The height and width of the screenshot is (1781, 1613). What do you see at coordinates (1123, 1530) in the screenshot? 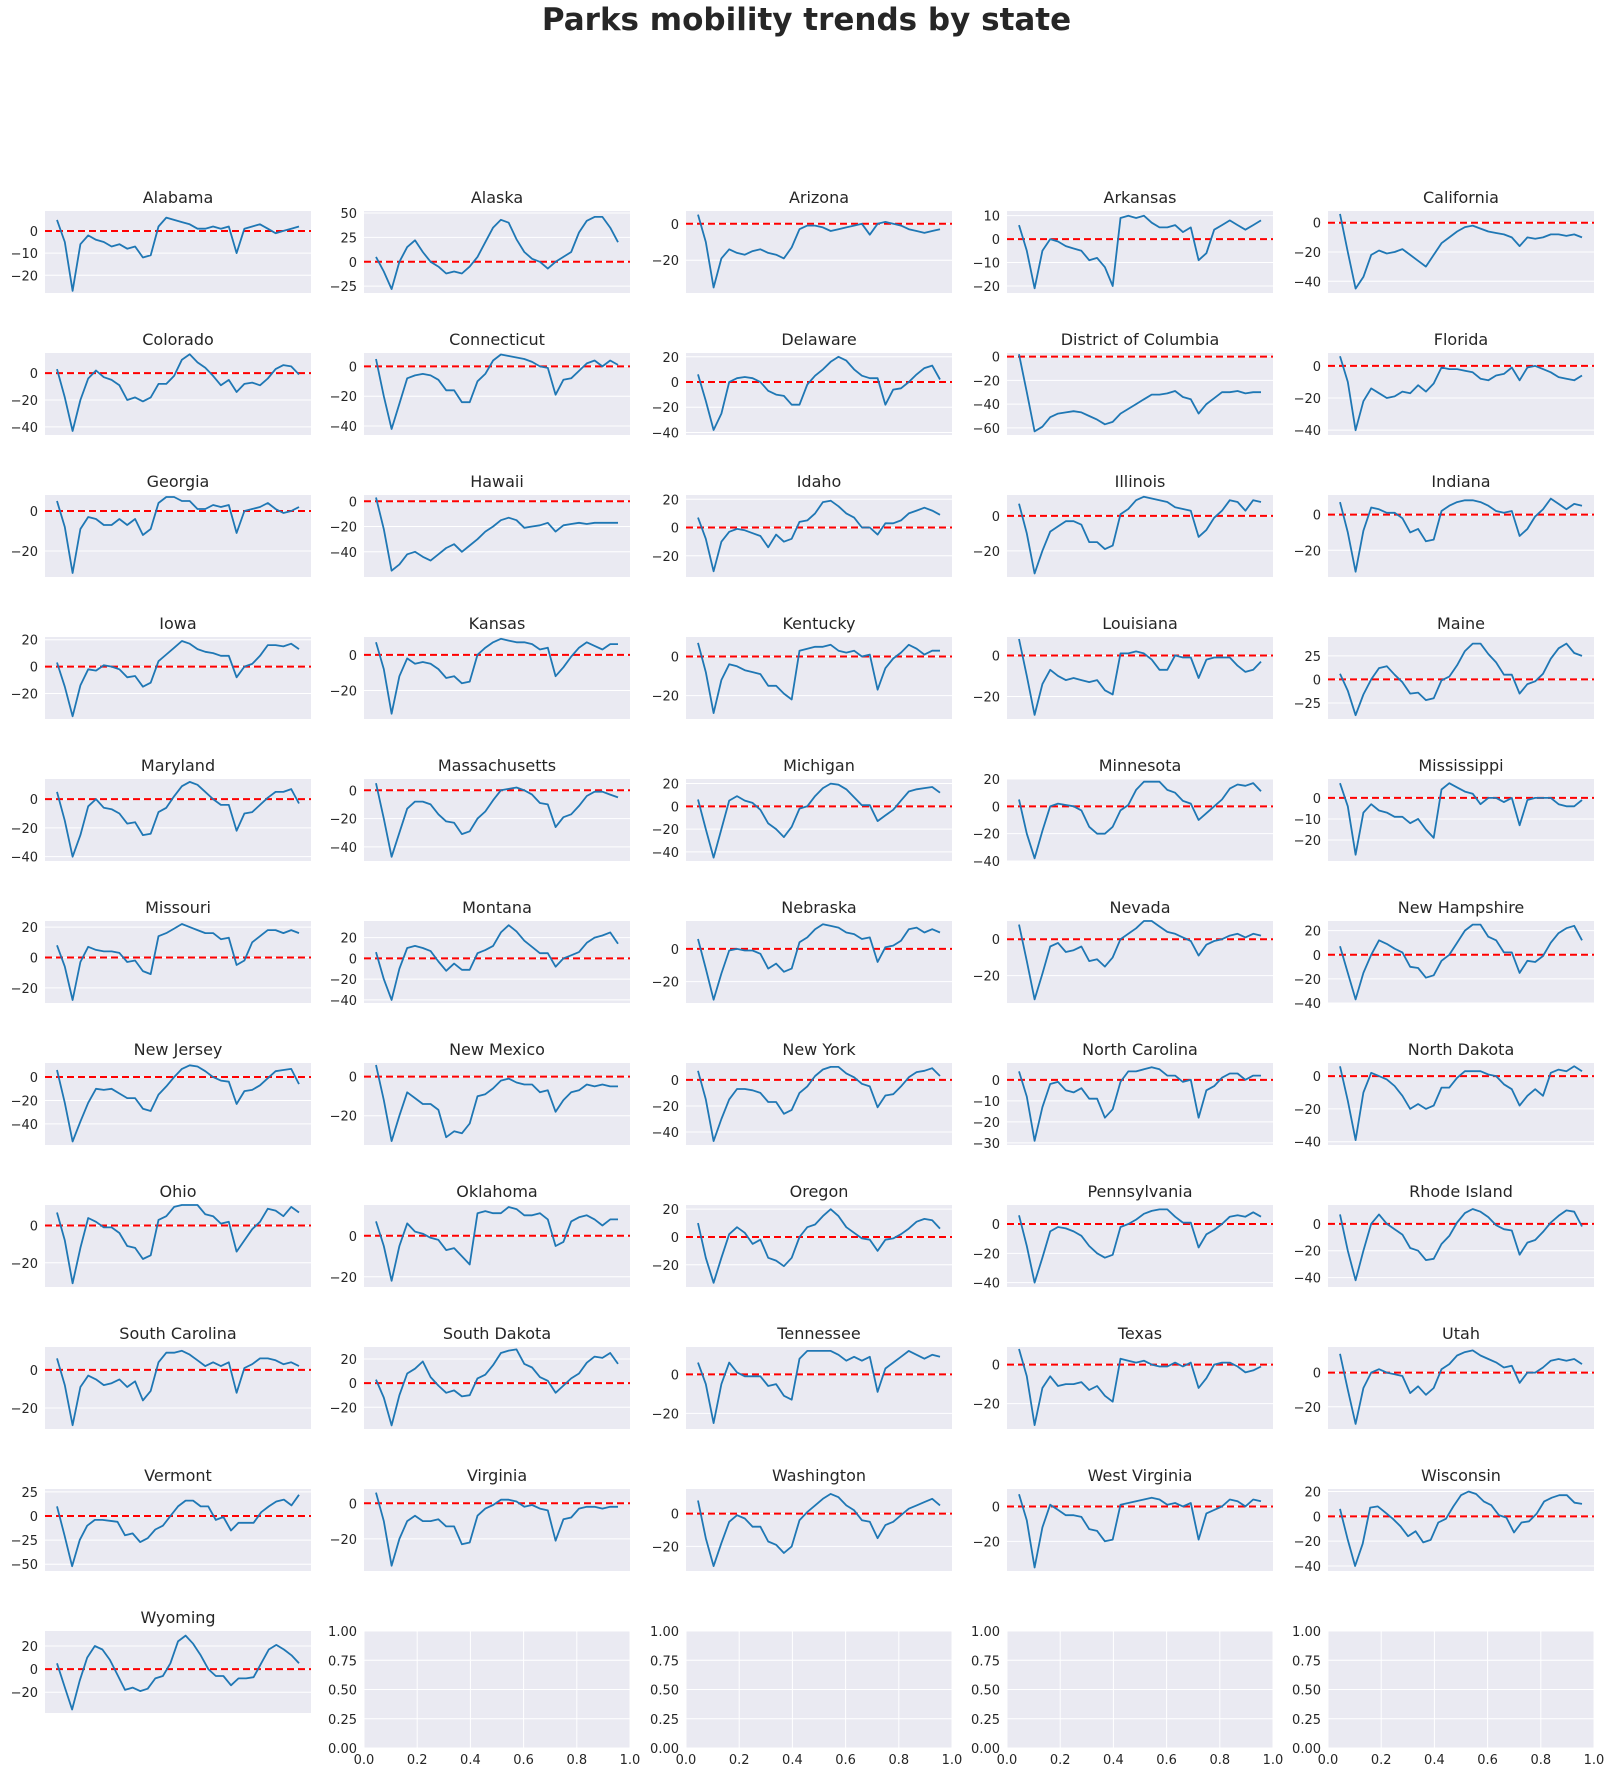
I see `chart-west-virginia: 0 −20` at bounding box center [1123, 1530].